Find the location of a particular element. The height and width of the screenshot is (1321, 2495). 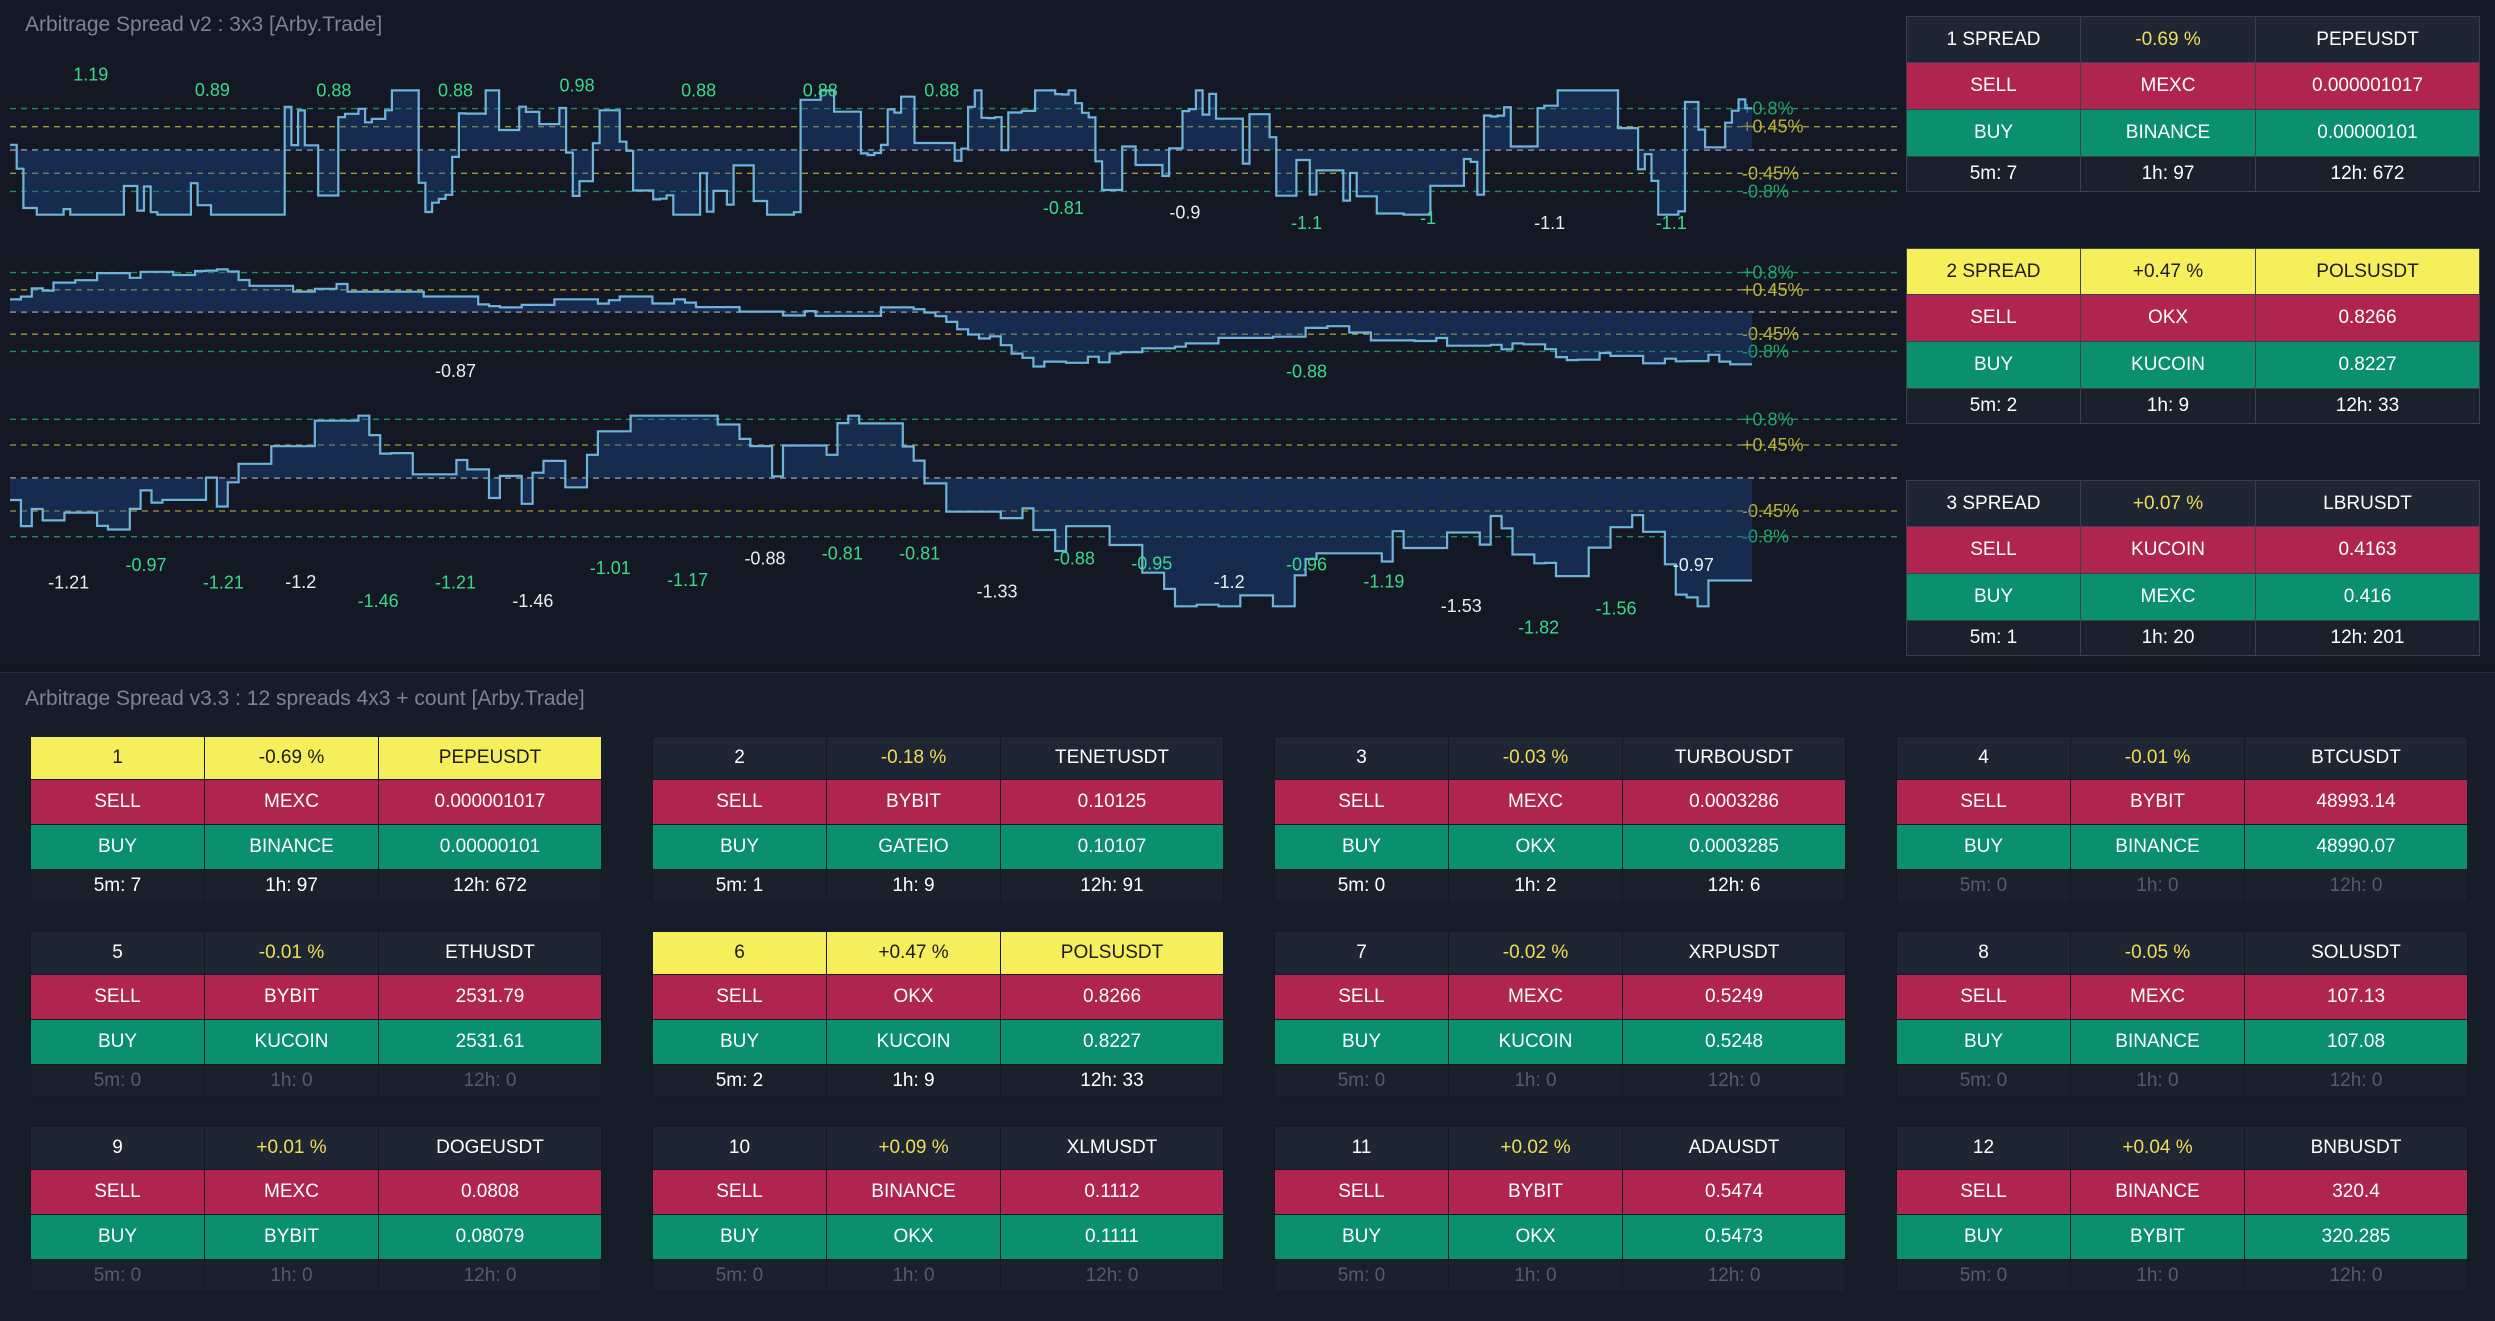

spread-header-row: 3 SPREAD +0.07 % LBRUSDT is located at coordinates (2193, 504).